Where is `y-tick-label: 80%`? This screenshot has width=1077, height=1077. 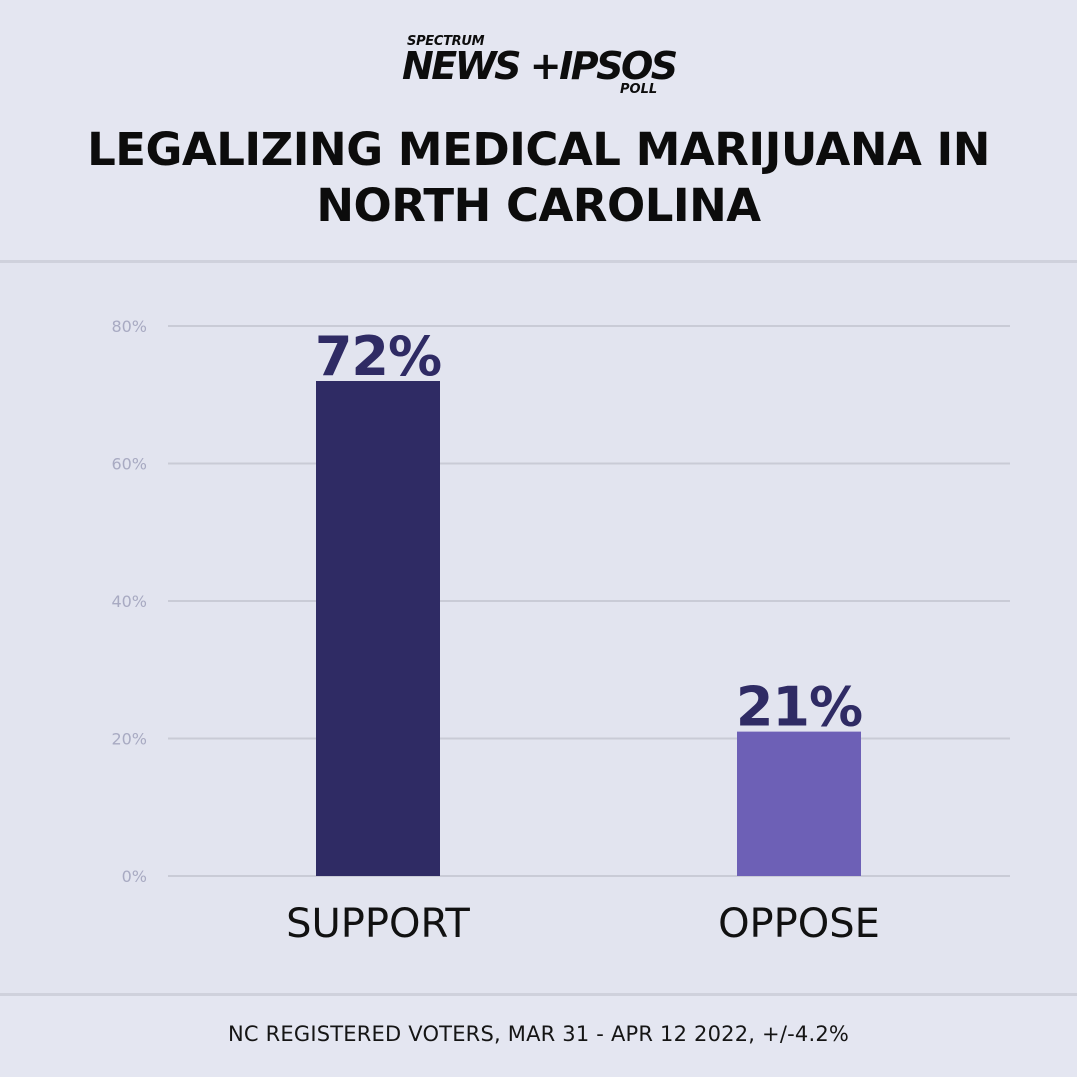
y-tick-label: 80% is located at coordinates (129, 326).